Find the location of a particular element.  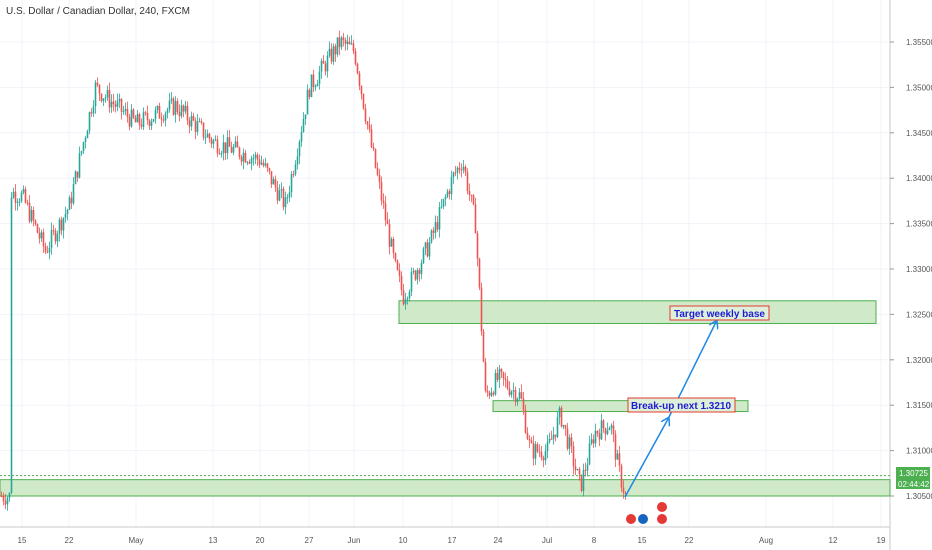

chart-title: U.S. Dollar / Canadian Dollar, 240, FXCM is located at coordinates (98, 11).